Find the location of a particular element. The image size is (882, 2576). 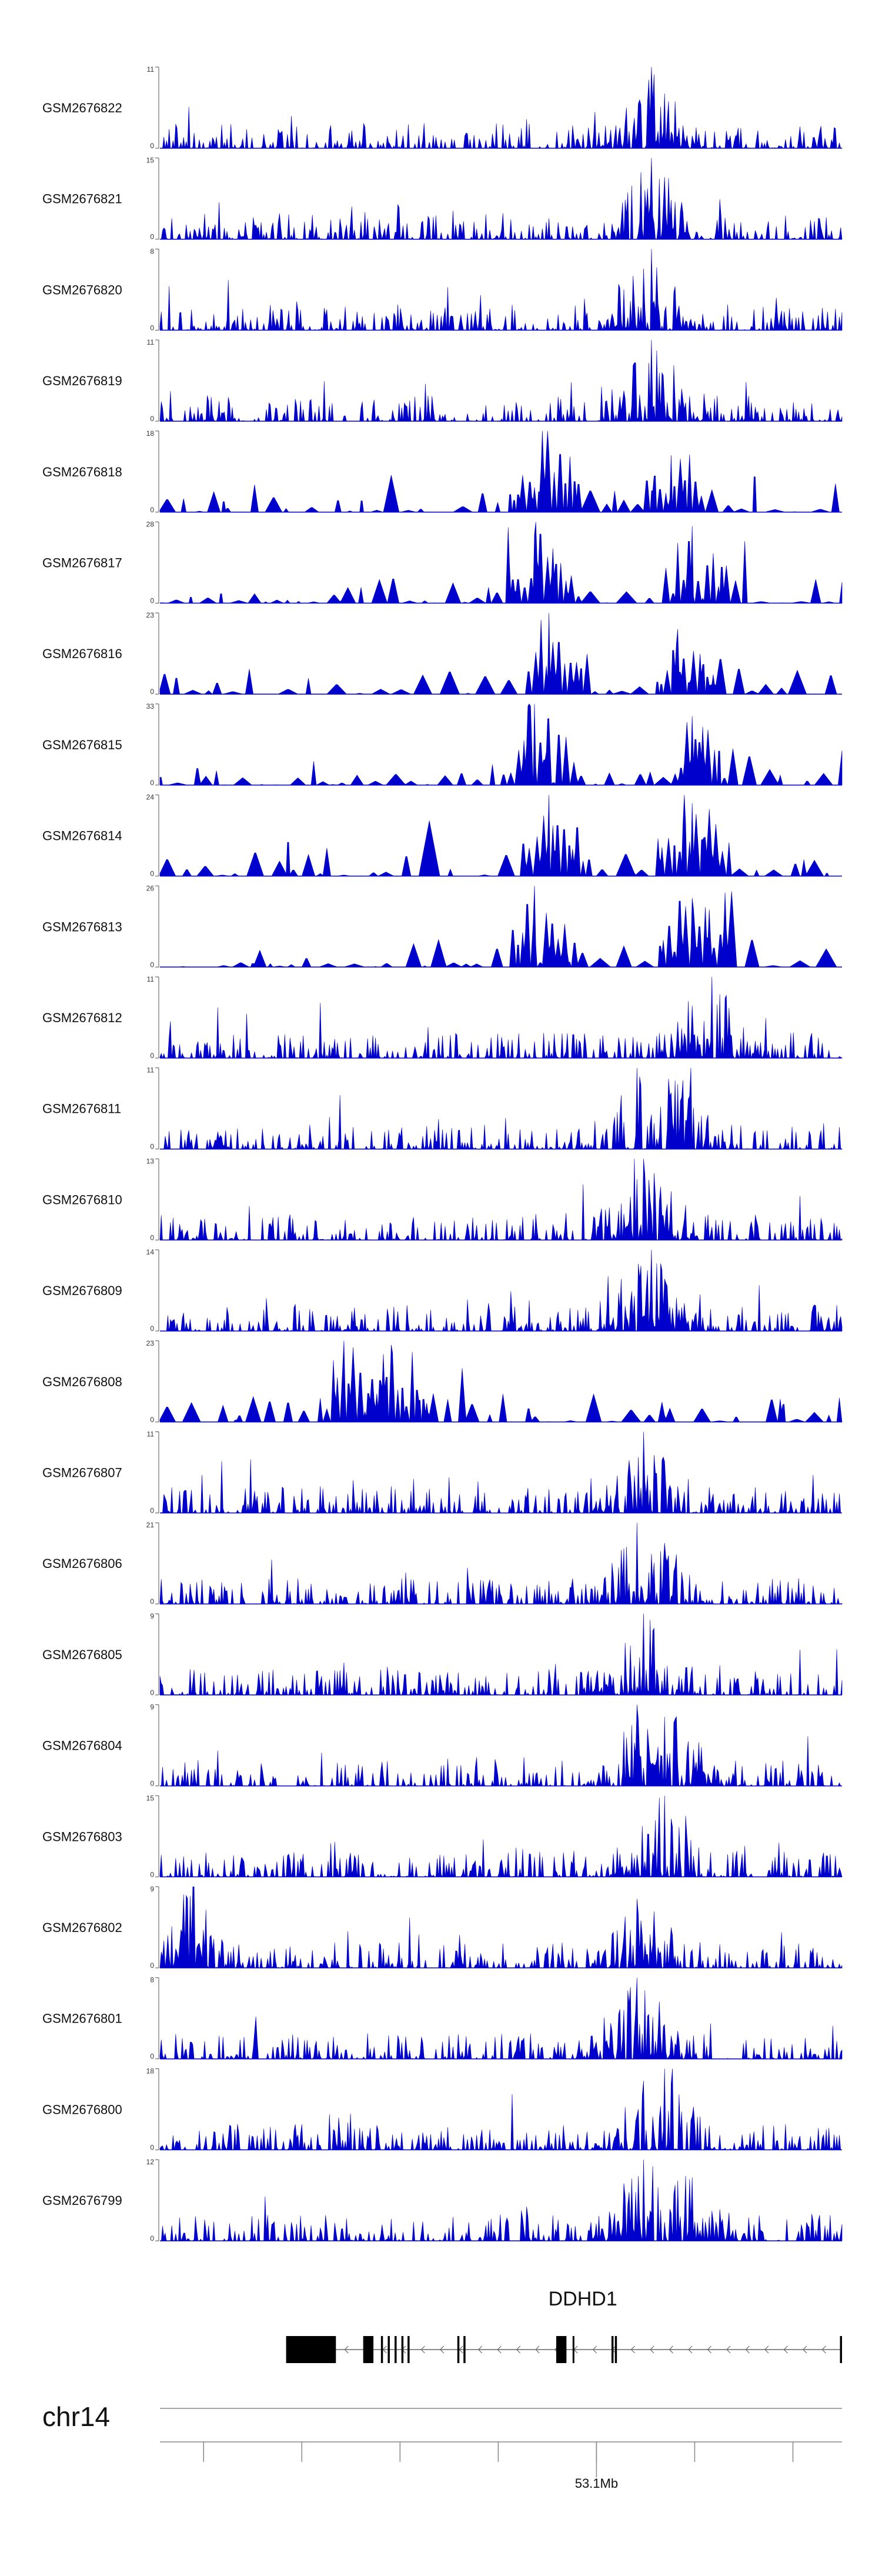

y-axis-tick-label: 12 is located at coordinates (150, 2162).